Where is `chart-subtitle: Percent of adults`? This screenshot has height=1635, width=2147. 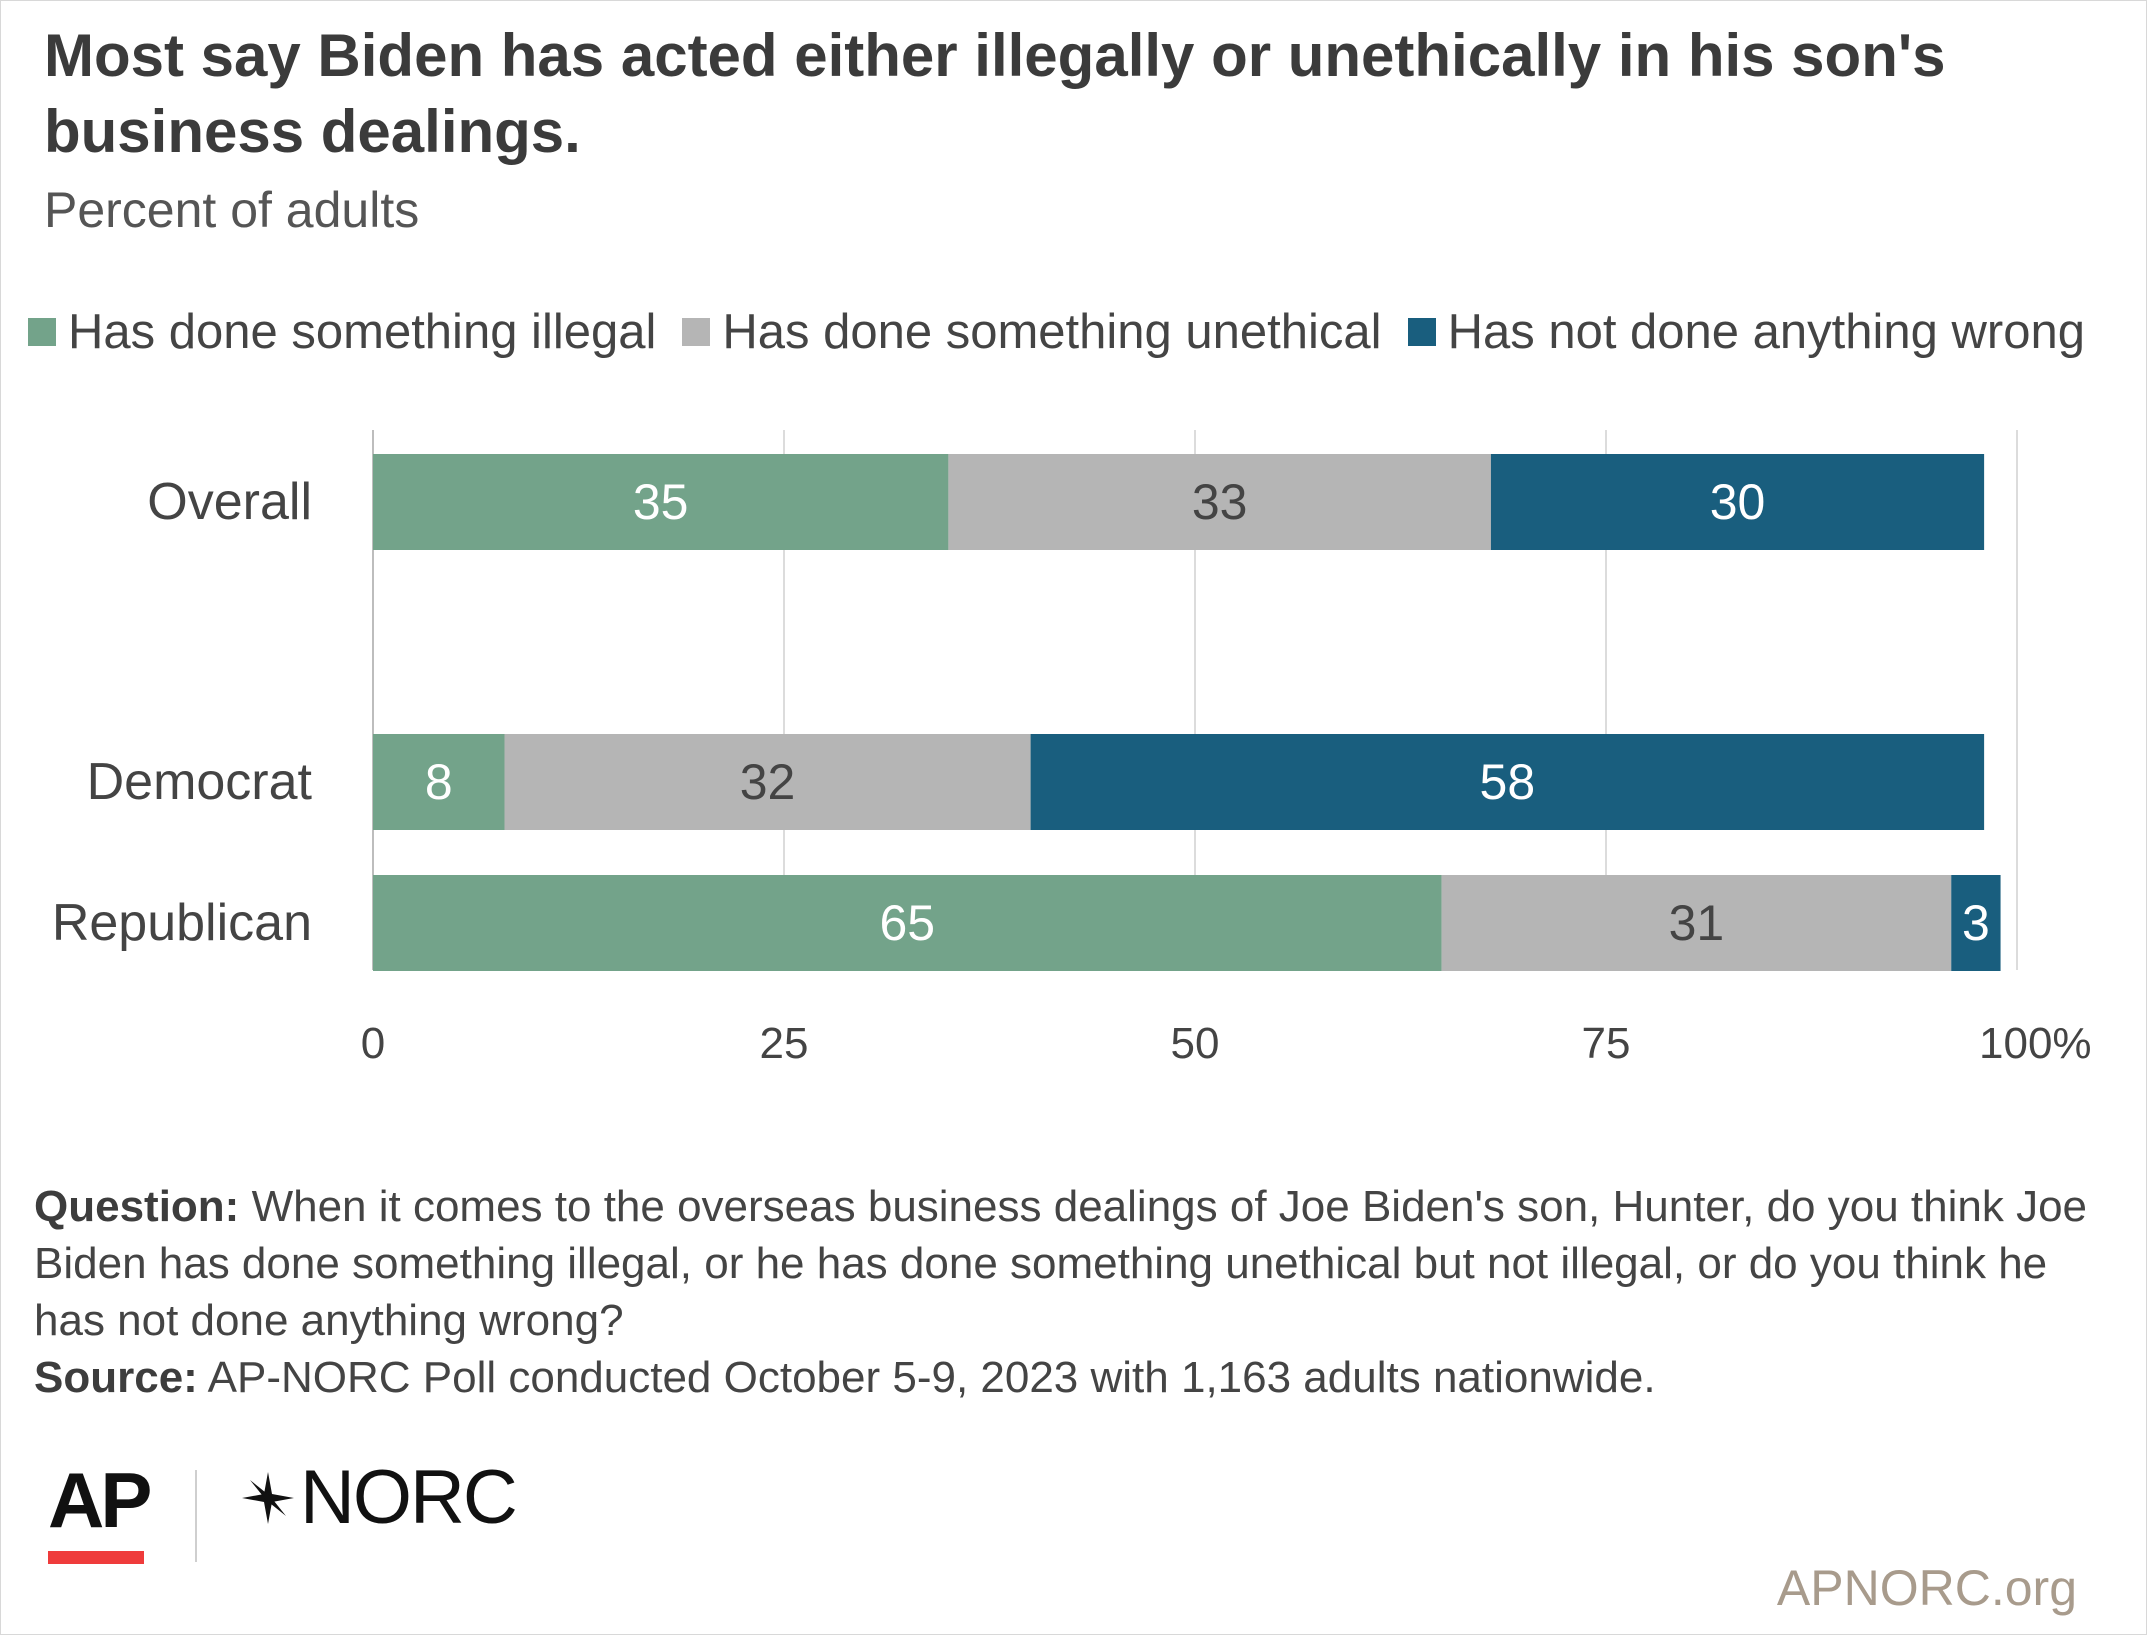
chart-subtitle: Percent of adults is located at coordinates (232, 210).